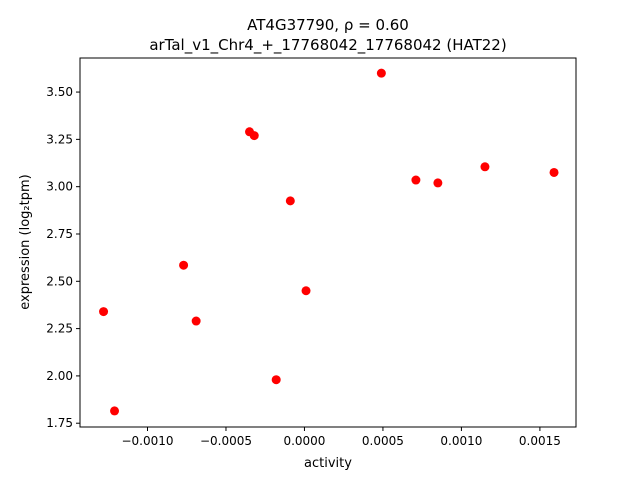 This screenshot has height=480, width=640. I want to click on y-tick-label: 3.00, so click(59, 187).